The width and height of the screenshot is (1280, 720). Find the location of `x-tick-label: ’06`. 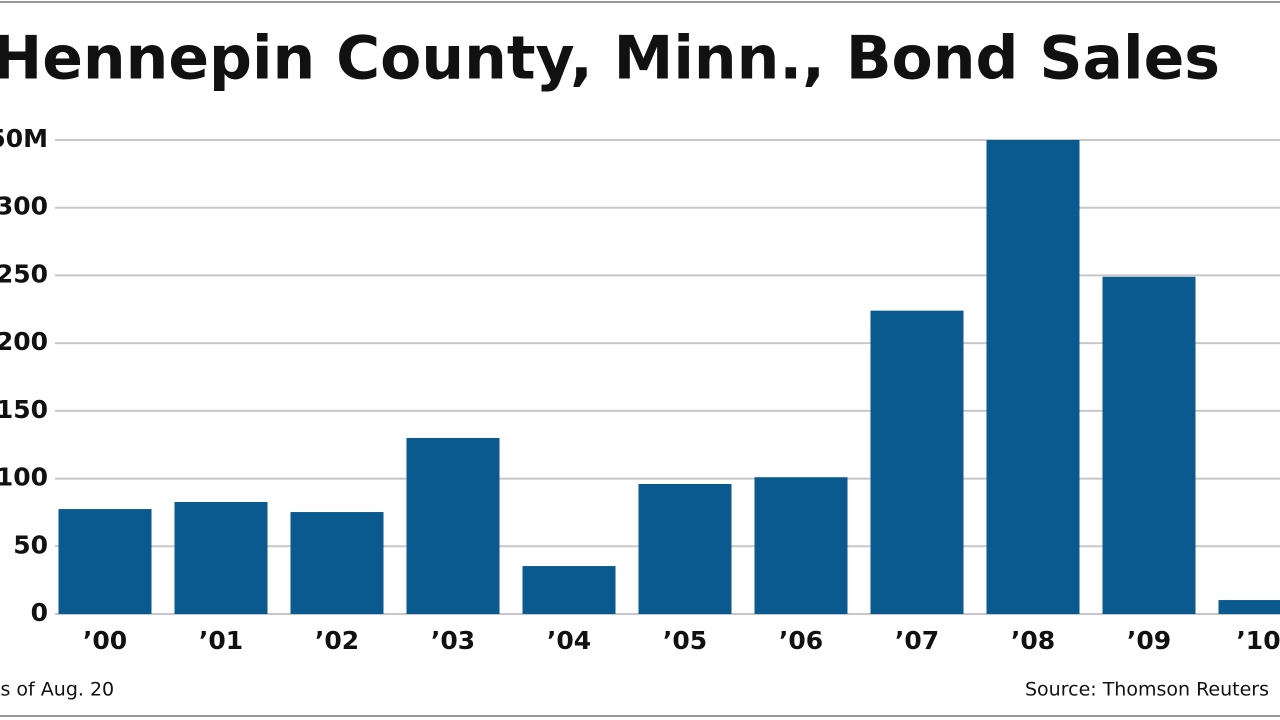

x-tick-label: ’06 is located at coordinates (801, 640).